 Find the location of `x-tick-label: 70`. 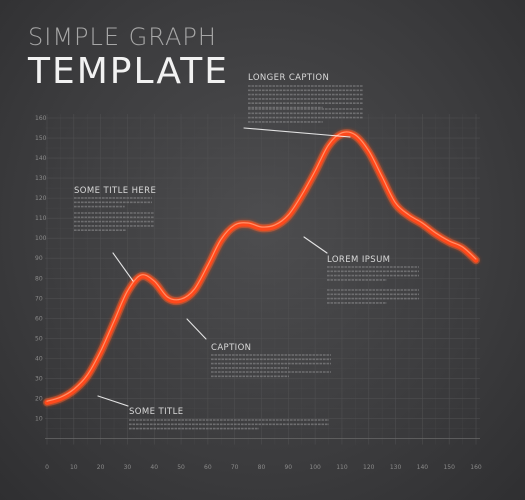

x-tick-label: 70 is located at coordinates (235, 467).